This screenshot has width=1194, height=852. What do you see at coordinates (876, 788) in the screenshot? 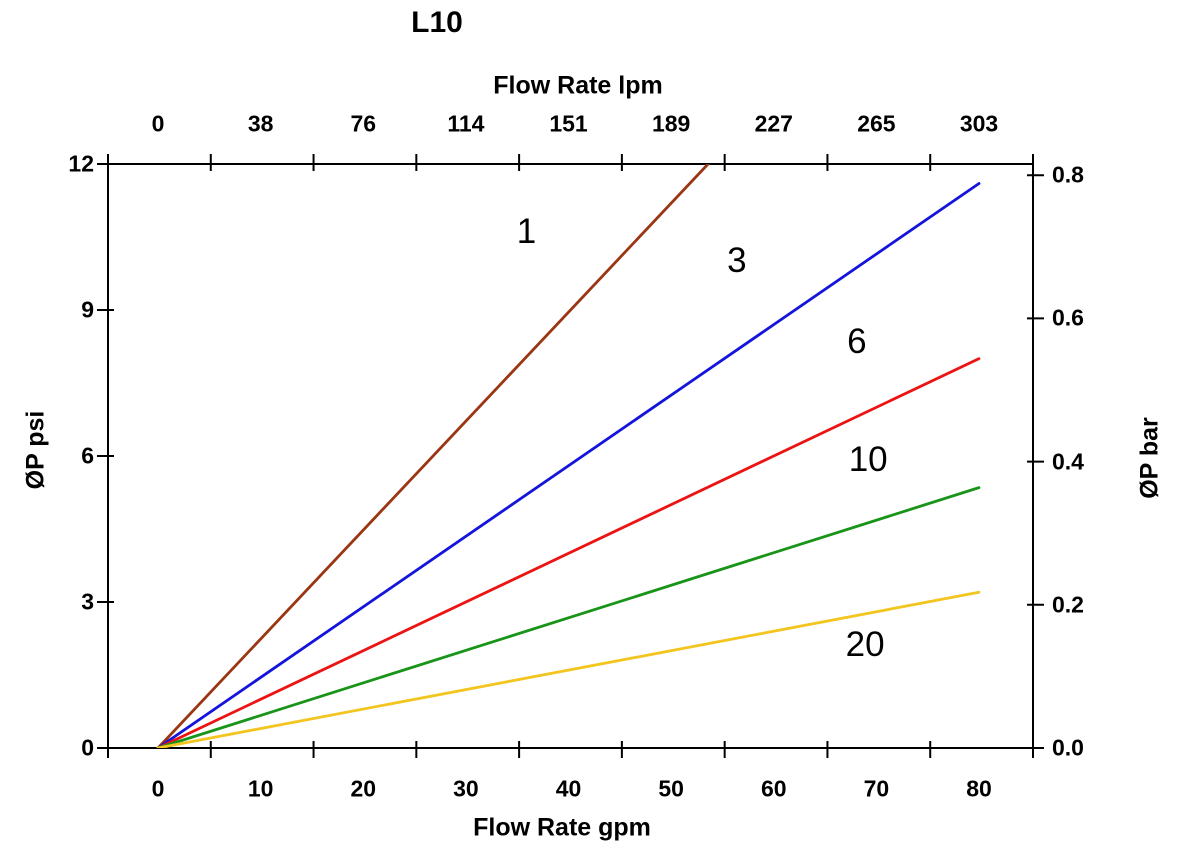
I see `x-bottom-tick-label: 70` at bounding box center [876, 788].